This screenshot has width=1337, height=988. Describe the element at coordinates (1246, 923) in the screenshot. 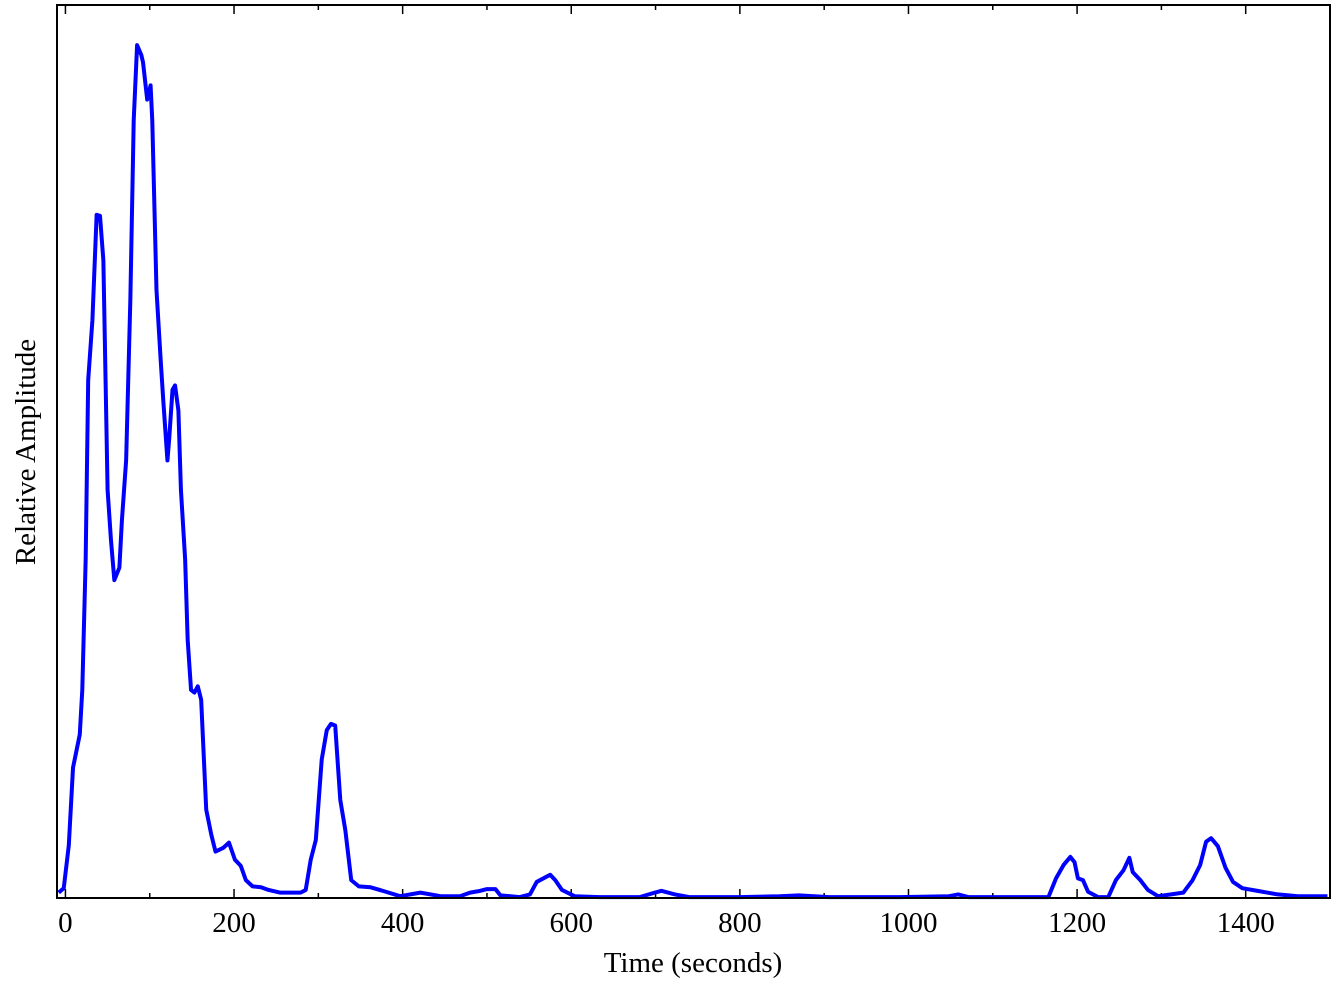

I see `x-tick-label: 1400` at that location.